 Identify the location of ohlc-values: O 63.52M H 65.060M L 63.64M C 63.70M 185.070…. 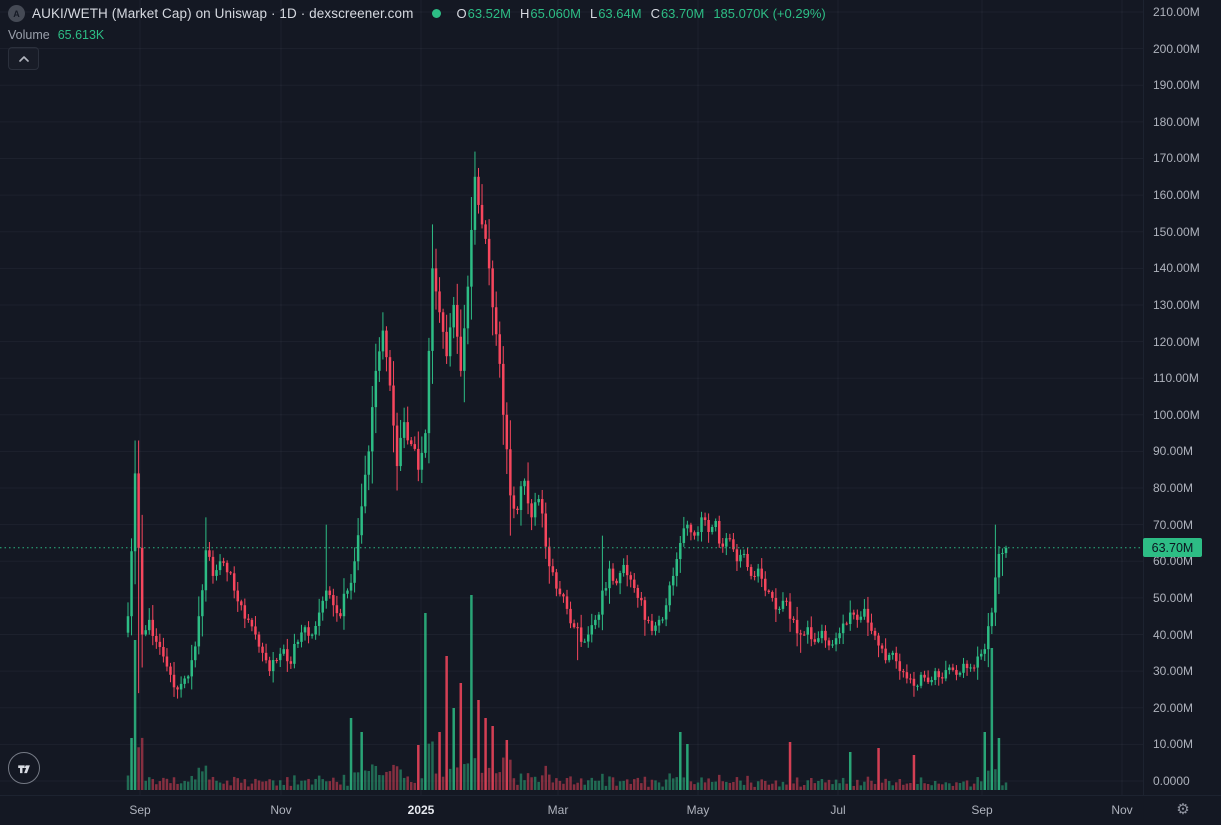
(640, 13).